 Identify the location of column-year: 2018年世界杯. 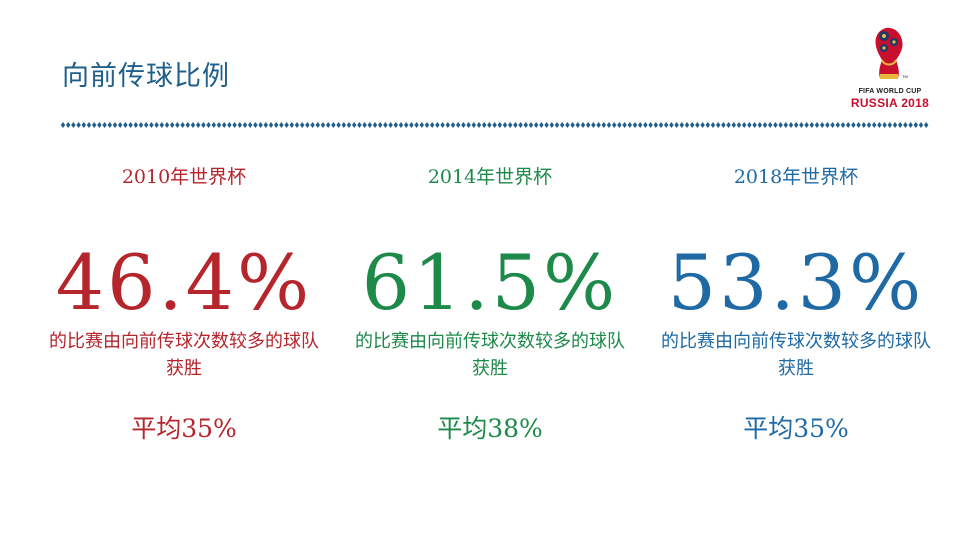
(796, 177).